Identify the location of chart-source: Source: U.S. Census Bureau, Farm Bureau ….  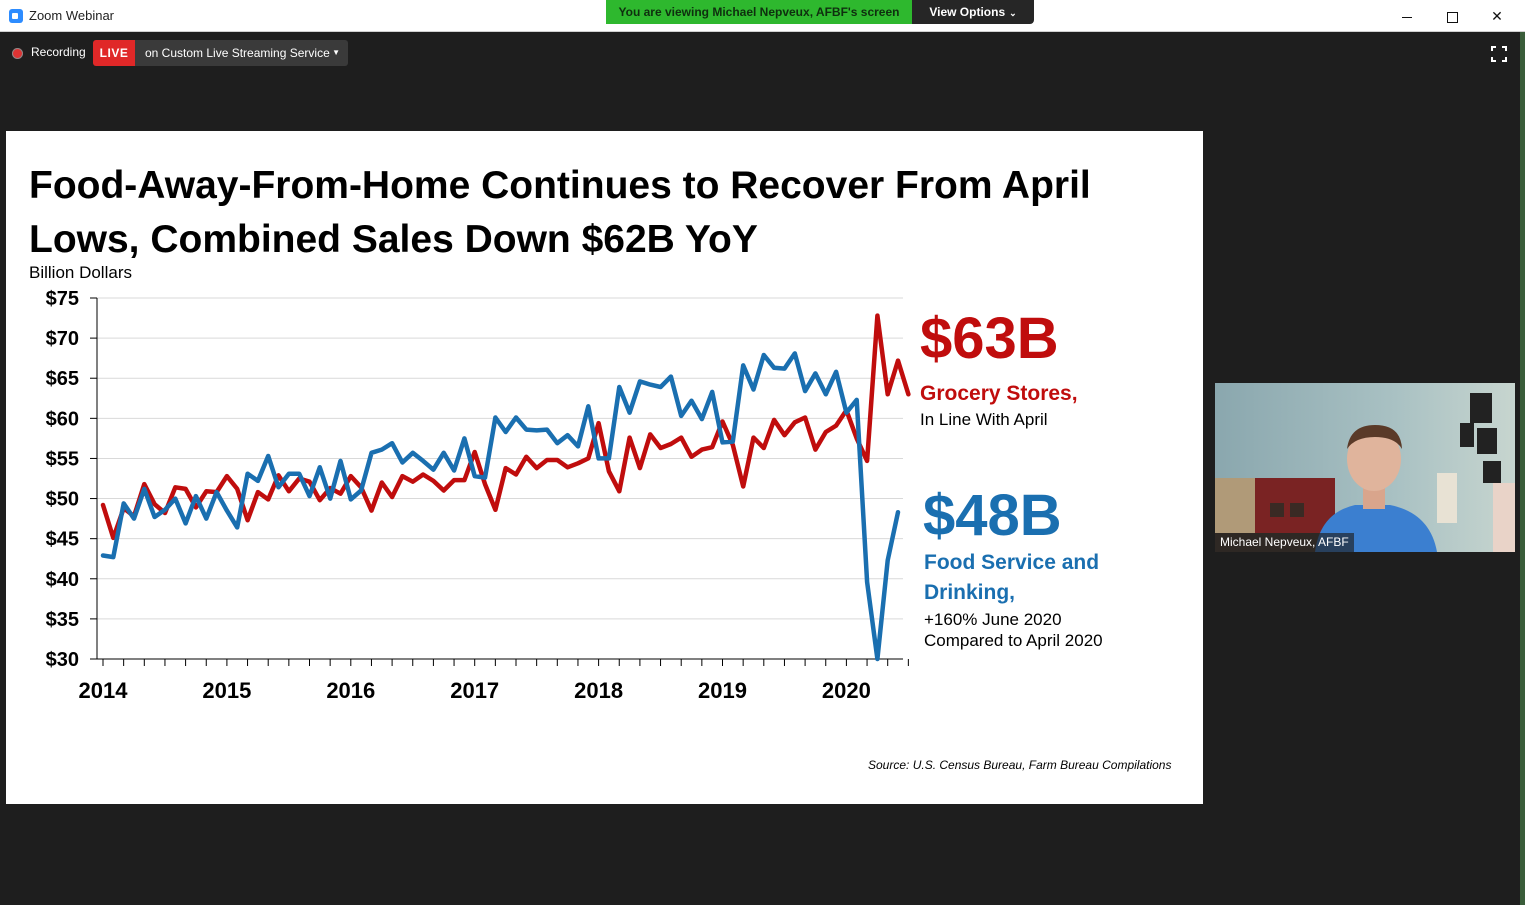
(1020, 765).